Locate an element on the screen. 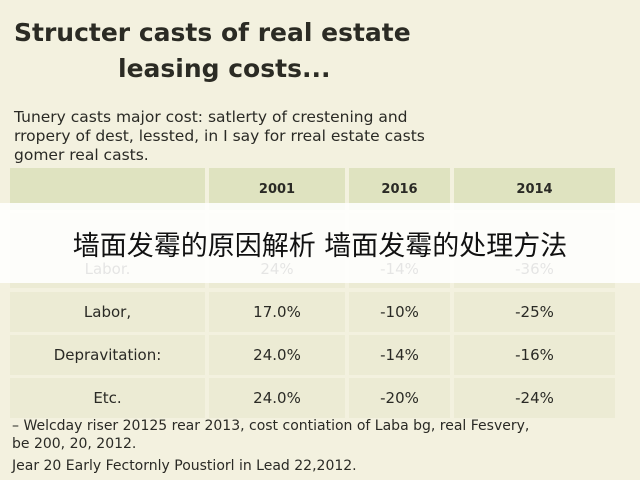 This screenshot has width=640, height=480. table-cell: Etc. is located at coordinates (107, 398).